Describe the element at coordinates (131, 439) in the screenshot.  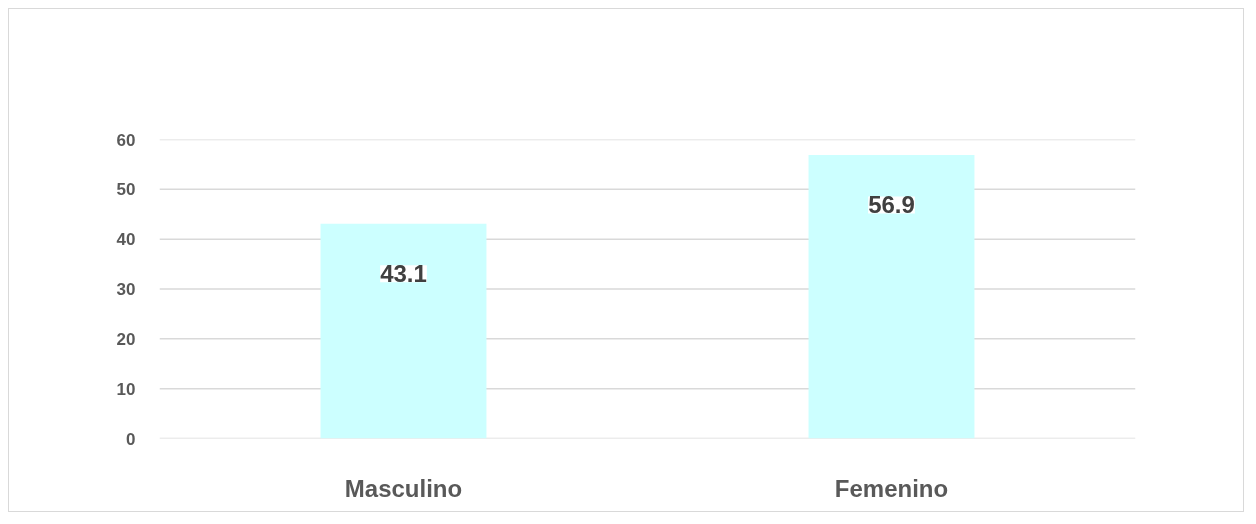
I see `y-tick-label: 0` at that location.